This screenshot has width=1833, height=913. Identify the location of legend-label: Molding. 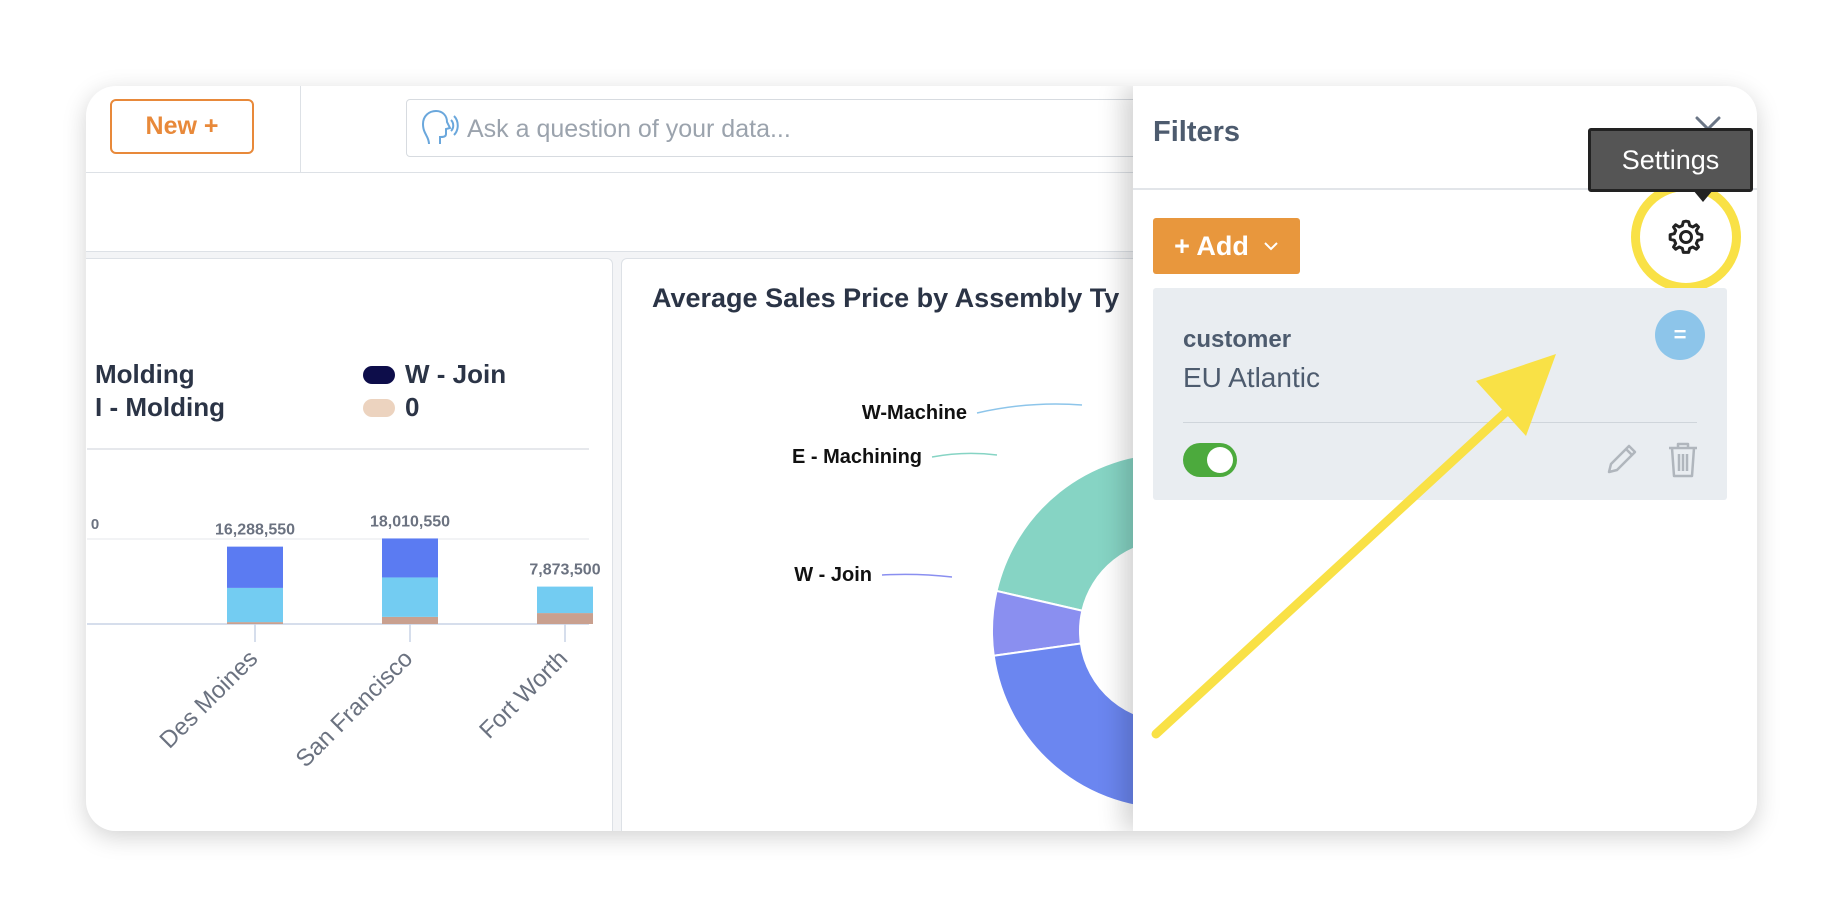
(145, 374).